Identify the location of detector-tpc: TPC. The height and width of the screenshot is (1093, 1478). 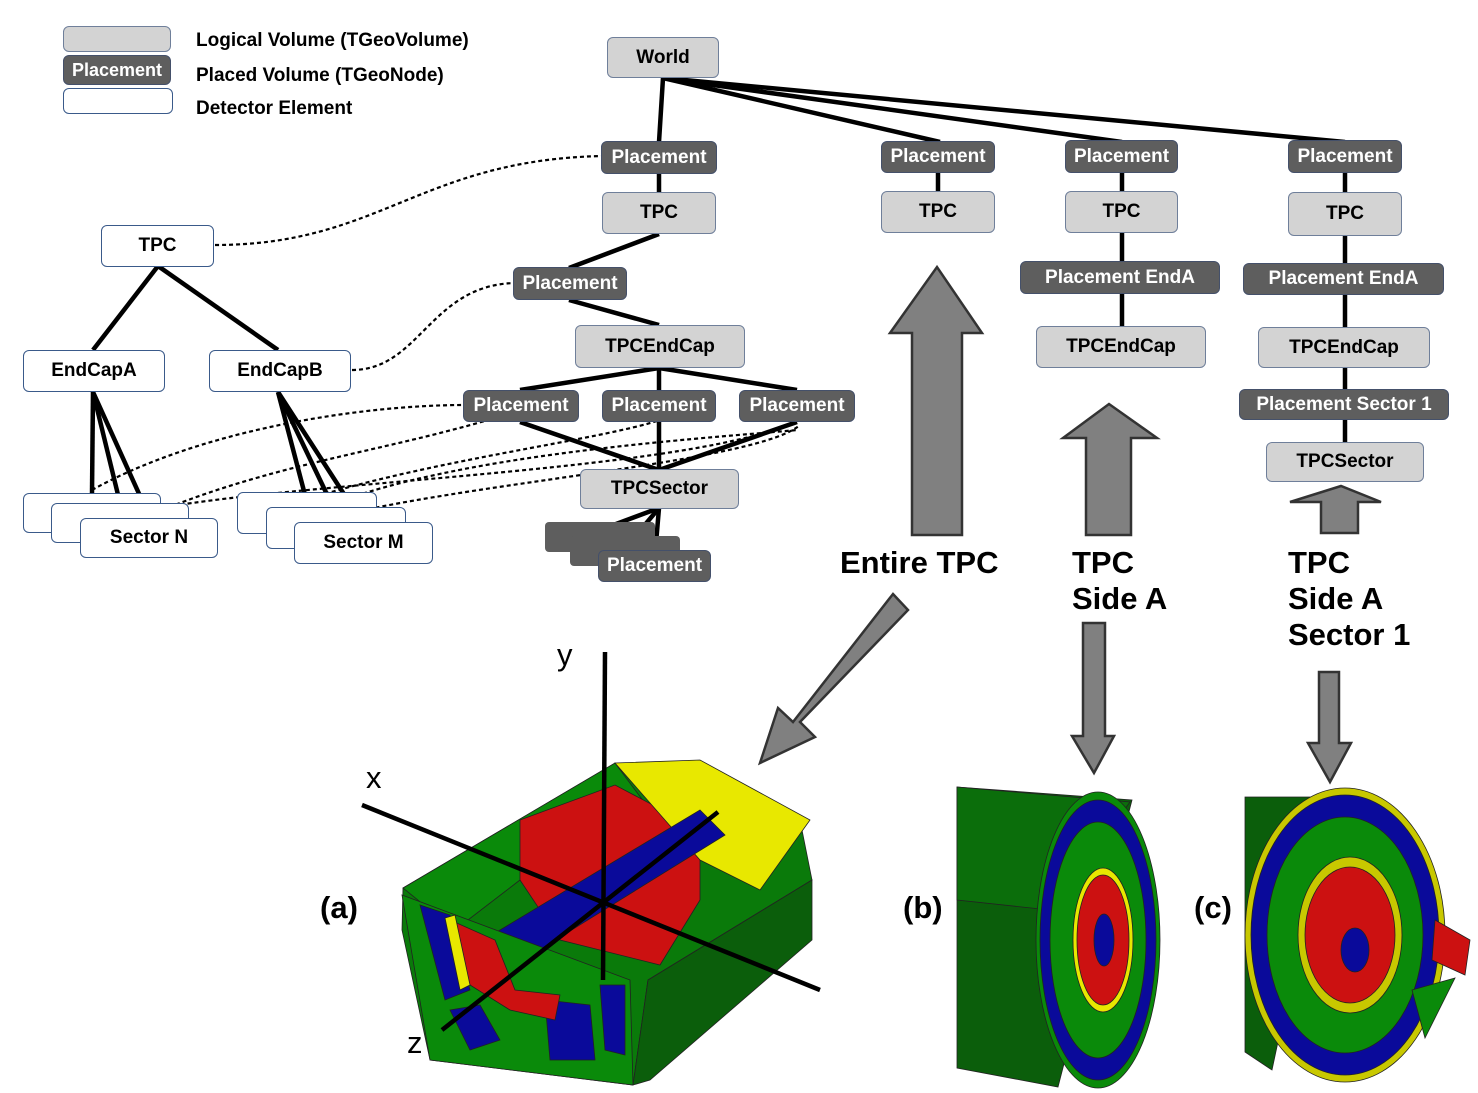
(157, 246).